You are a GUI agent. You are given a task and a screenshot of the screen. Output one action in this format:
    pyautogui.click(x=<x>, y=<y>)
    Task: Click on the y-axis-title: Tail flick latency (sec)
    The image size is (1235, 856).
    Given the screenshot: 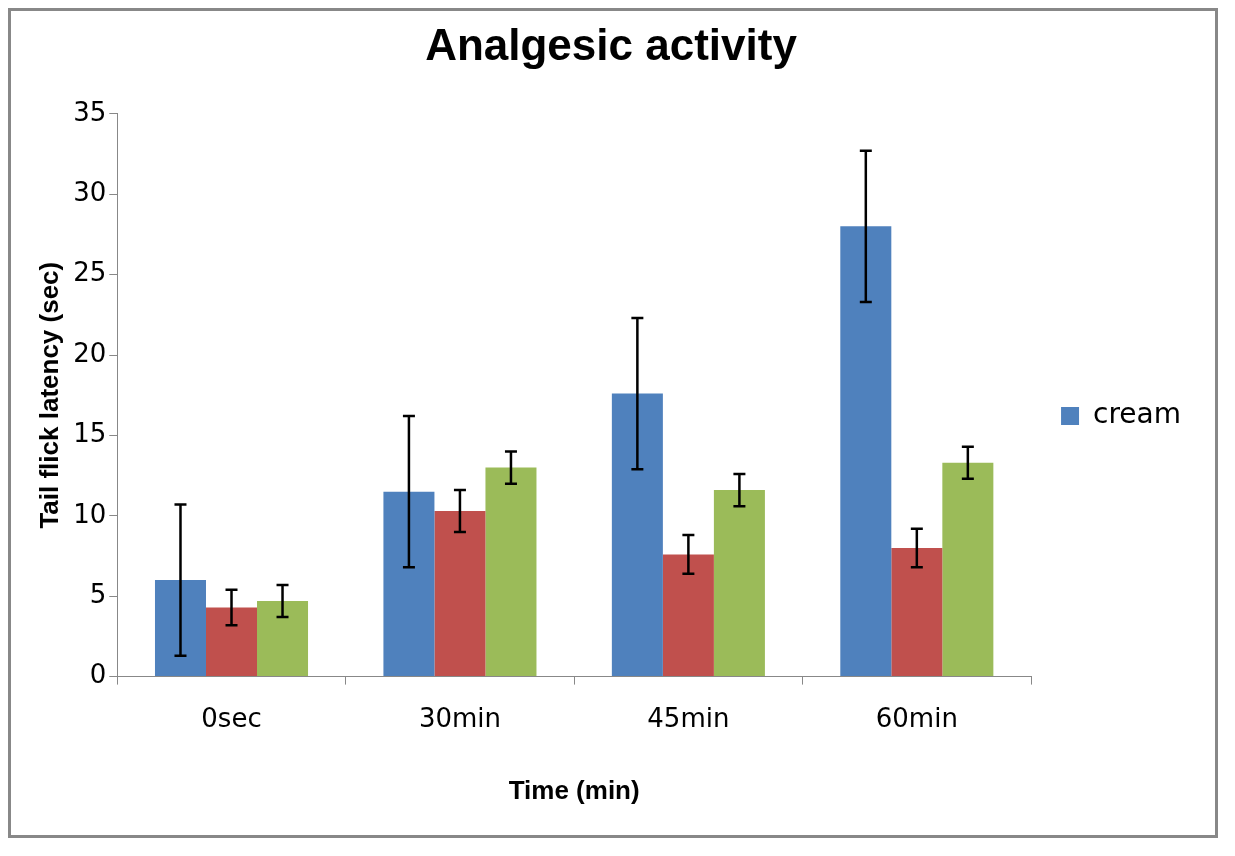 What is the action you would take?
    pyautogui.click(x=48, y=395)
    